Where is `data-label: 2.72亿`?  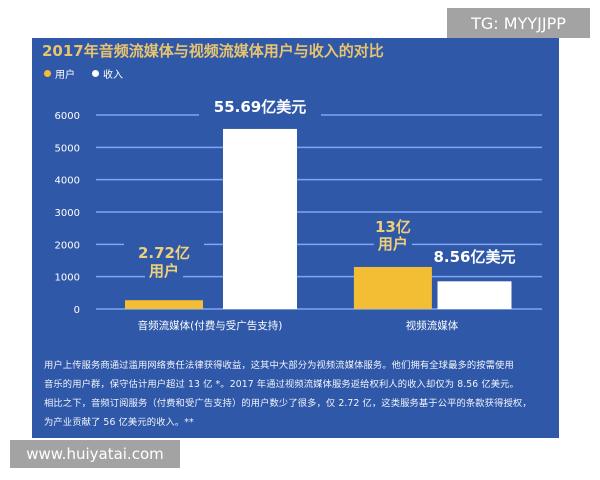
data-label: 2.72亿 is located at coordinates (164, 253).